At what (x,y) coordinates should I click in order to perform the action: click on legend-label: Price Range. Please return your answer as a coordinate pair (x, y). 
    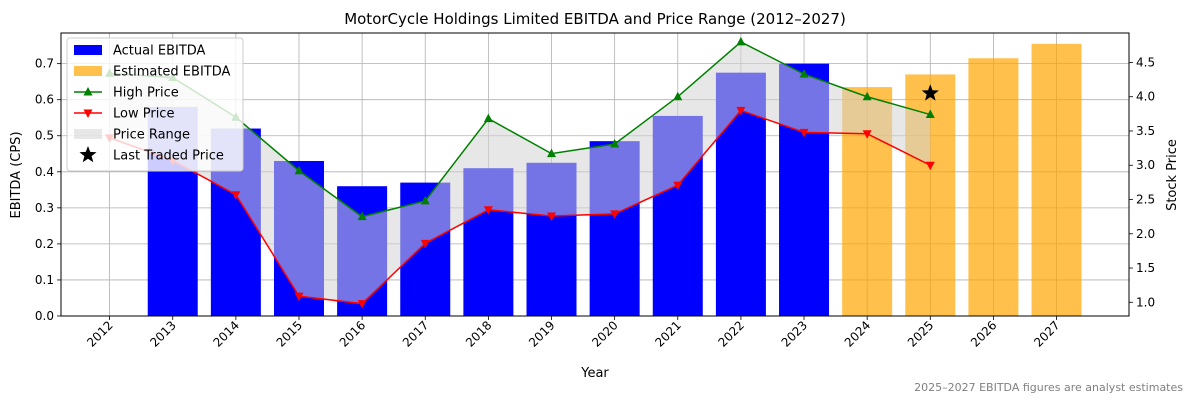
    Looking at the image, I should click on (151, 135).